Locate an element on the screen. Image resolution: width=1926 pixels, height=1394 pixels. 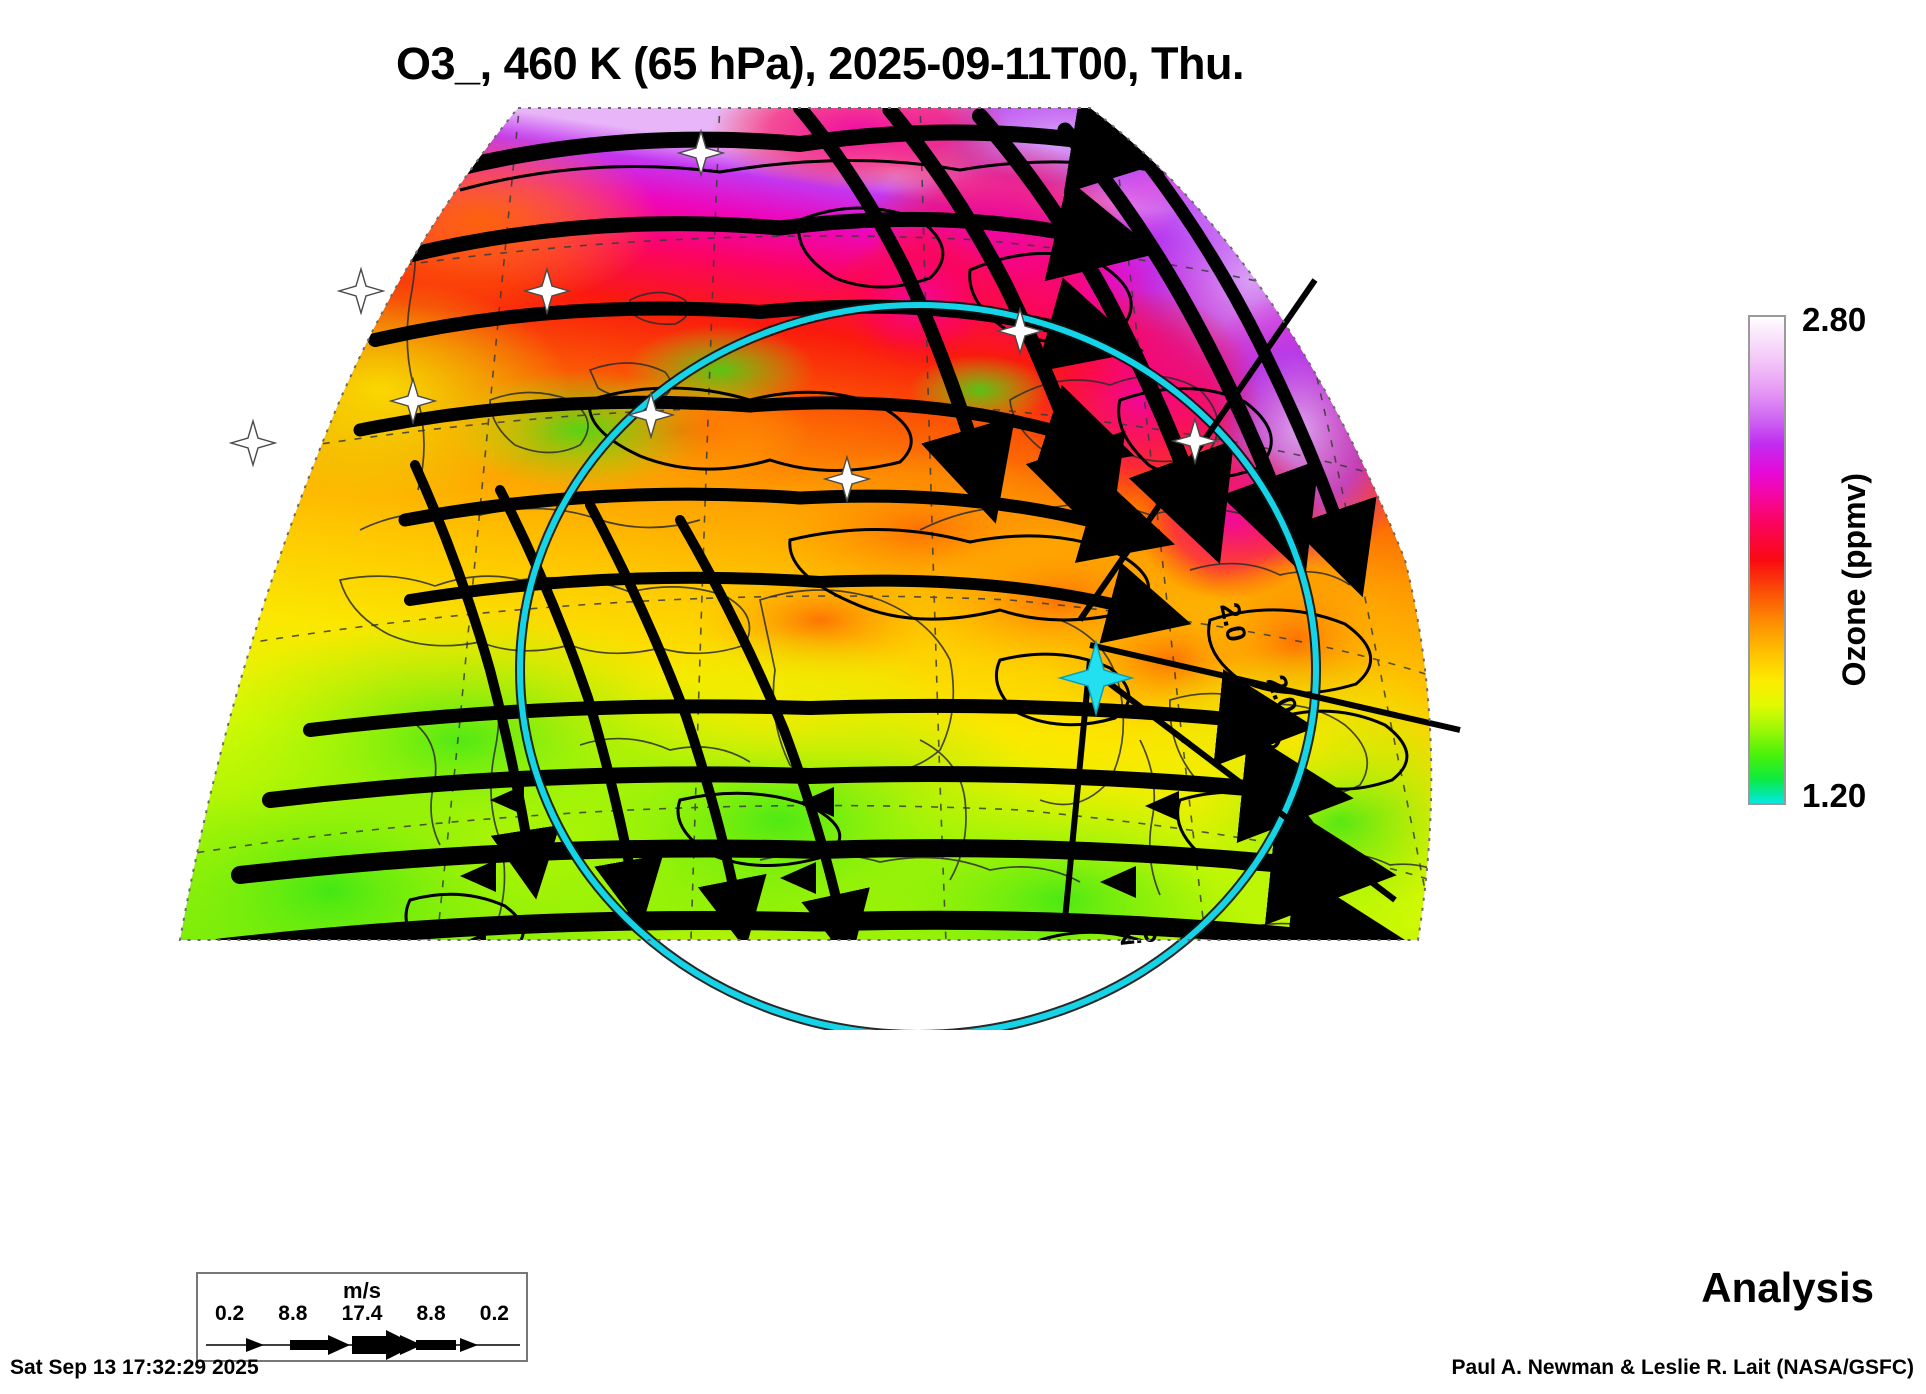
colorbar: 2.80 1.20 Ozone (ppmv) is located at coordinates (1833, 558).